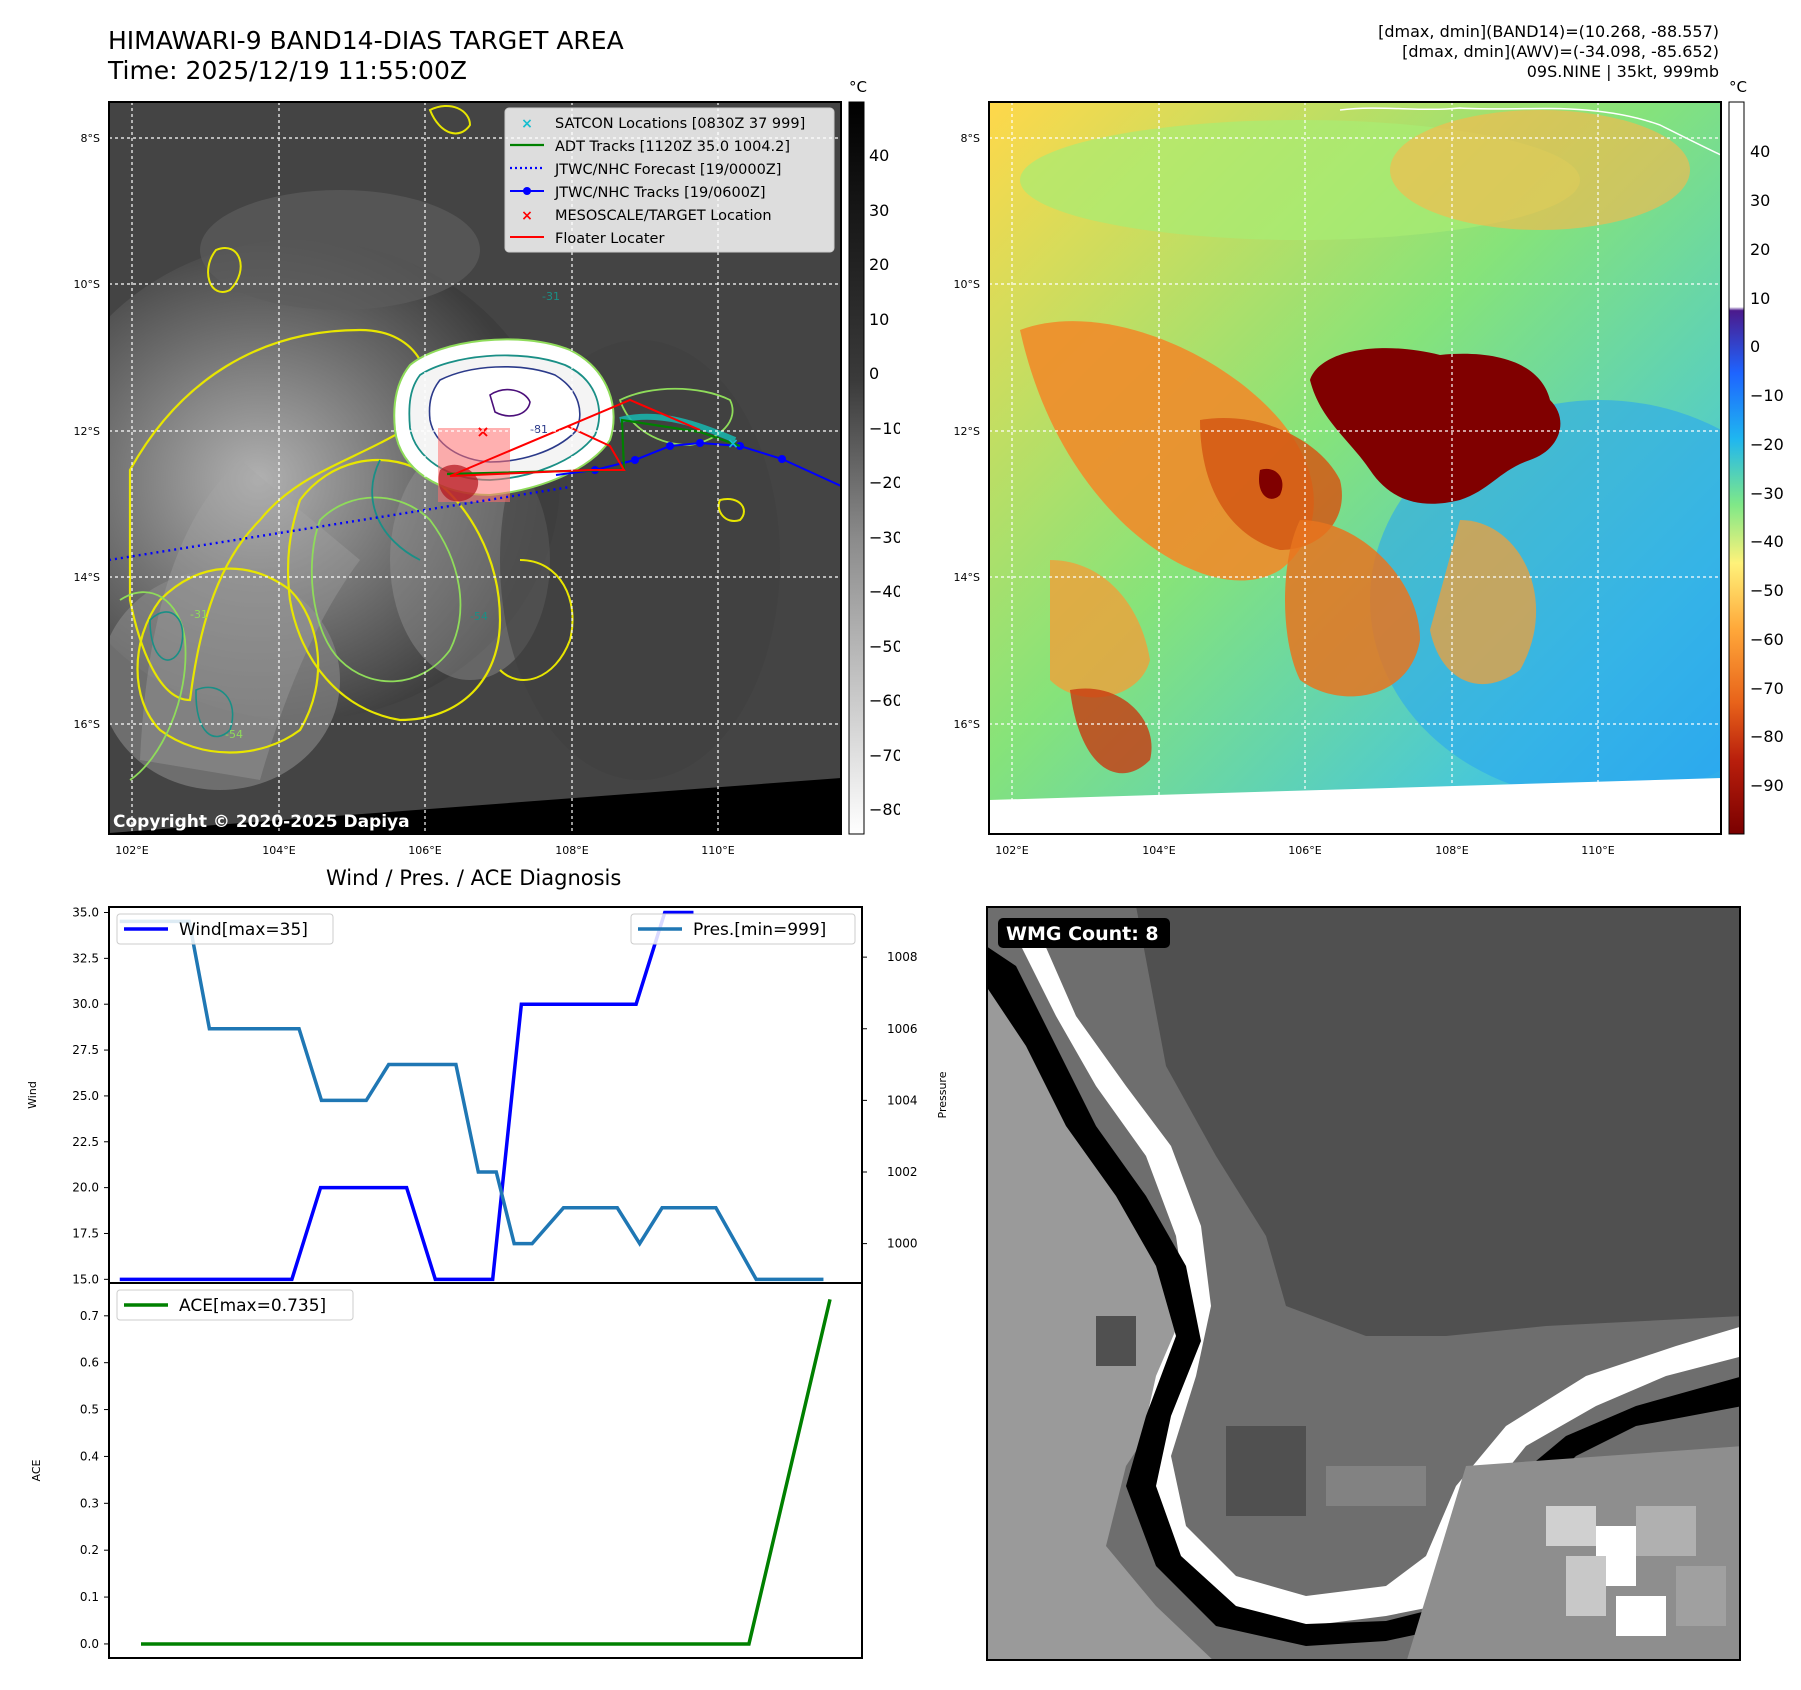 The width and height of the screenshot is (1801, 1690). What do you see at coordinates (1760, 249) in the screenshot?
I see `svg-text: 20` at bounding box center [1760, 249].